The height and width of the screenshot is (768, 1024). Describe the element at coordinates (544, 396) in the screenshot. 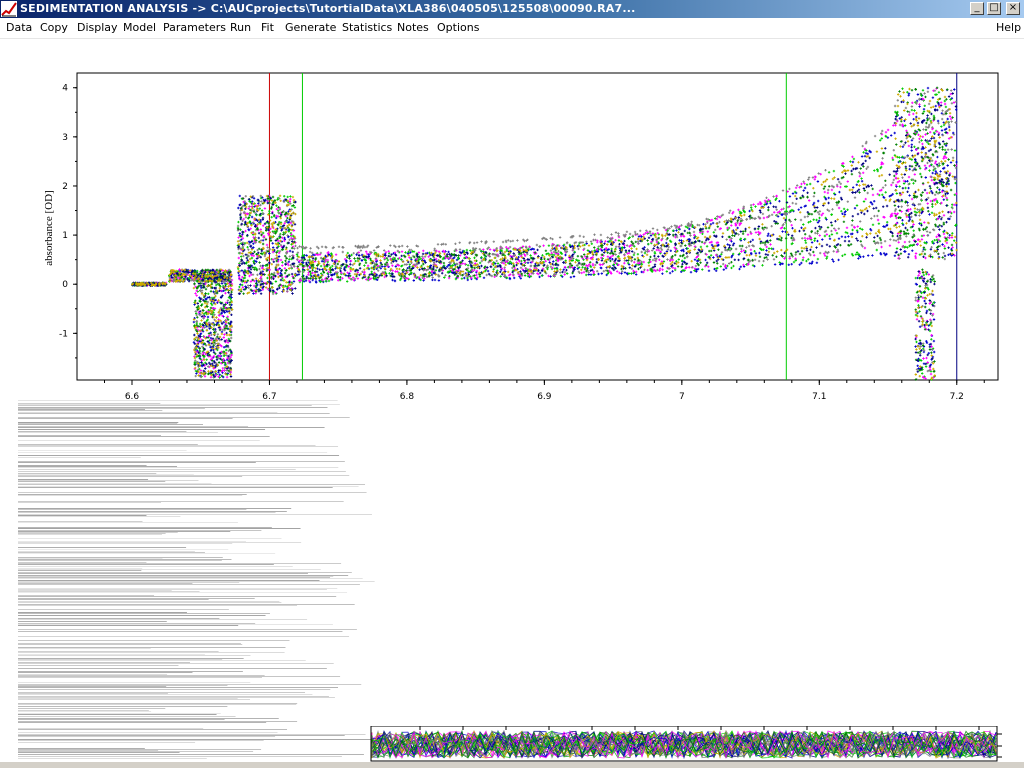

I see `x-tick-label: 6.9` at that location.